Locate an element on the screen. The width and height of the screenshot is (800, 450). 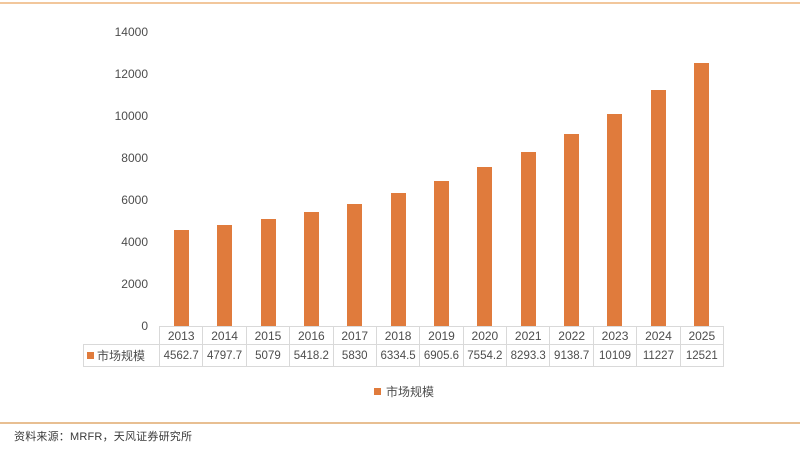
year-cell: 2019 is located at coordinates (441, 335).